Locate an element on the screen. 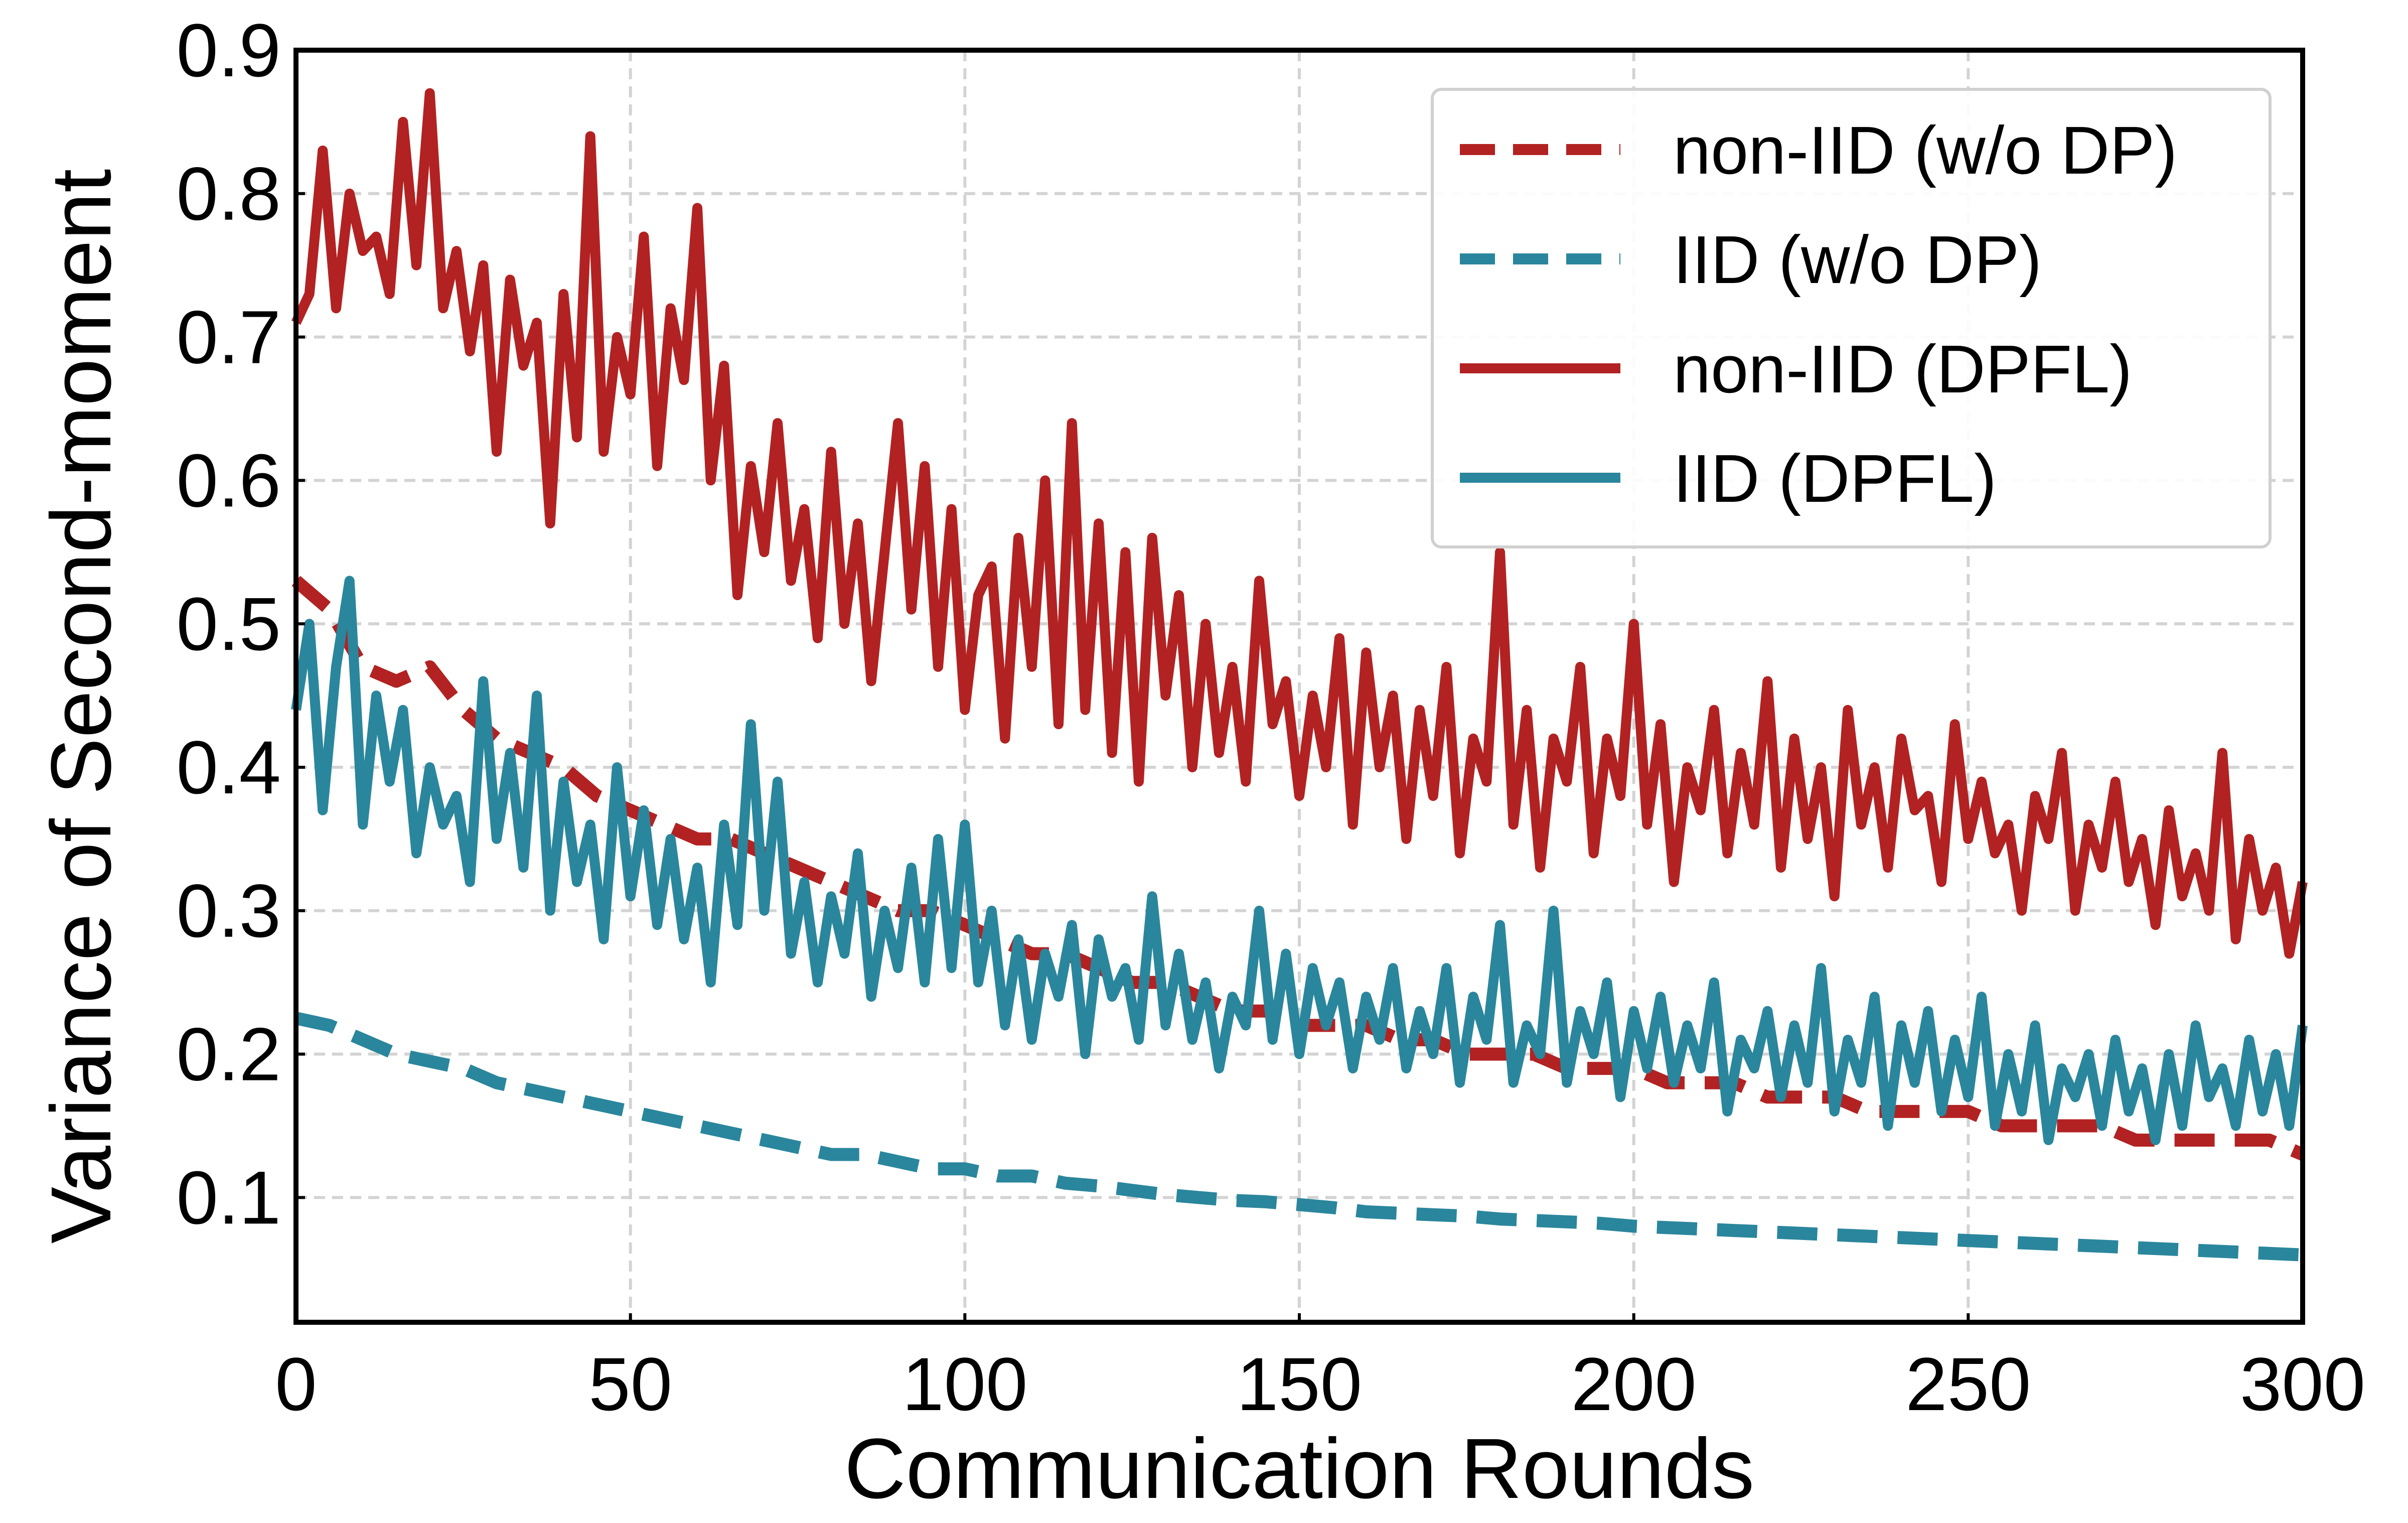 This screenshot has width=2408, height=1523. legend-box is located at coordinates (1851, 318).